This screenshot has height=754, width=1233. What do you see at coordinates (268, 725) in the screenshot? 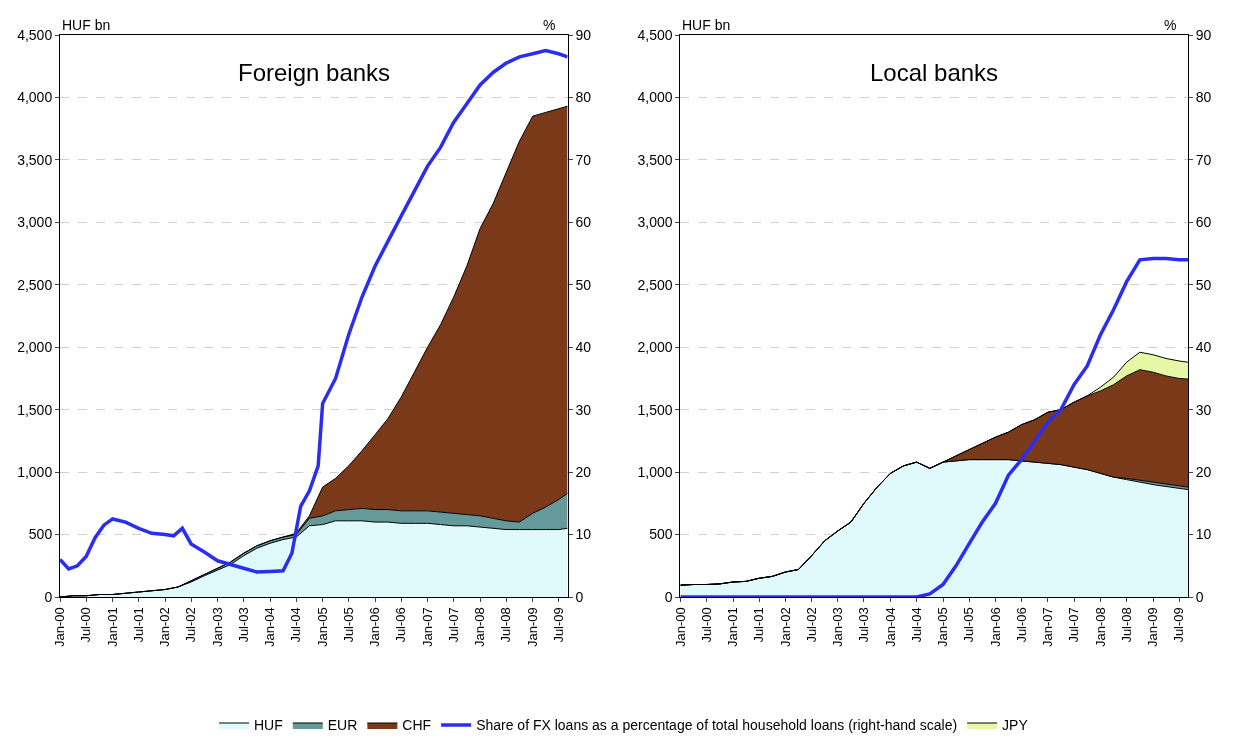
I see `legend-label: HUF` at bounding box center [268, 725].